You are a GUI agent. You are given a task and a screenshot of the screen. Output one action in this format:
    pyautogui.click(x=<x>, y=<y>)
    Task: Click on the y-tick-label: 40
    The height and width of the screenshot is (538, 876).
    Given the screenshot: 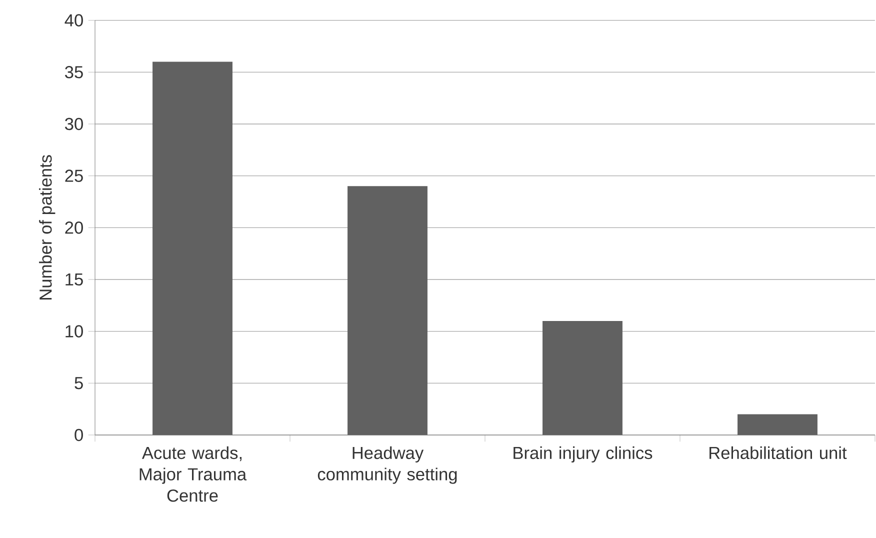 What is the action you would take?
    pyautogui.click(x=73, y=20)
    